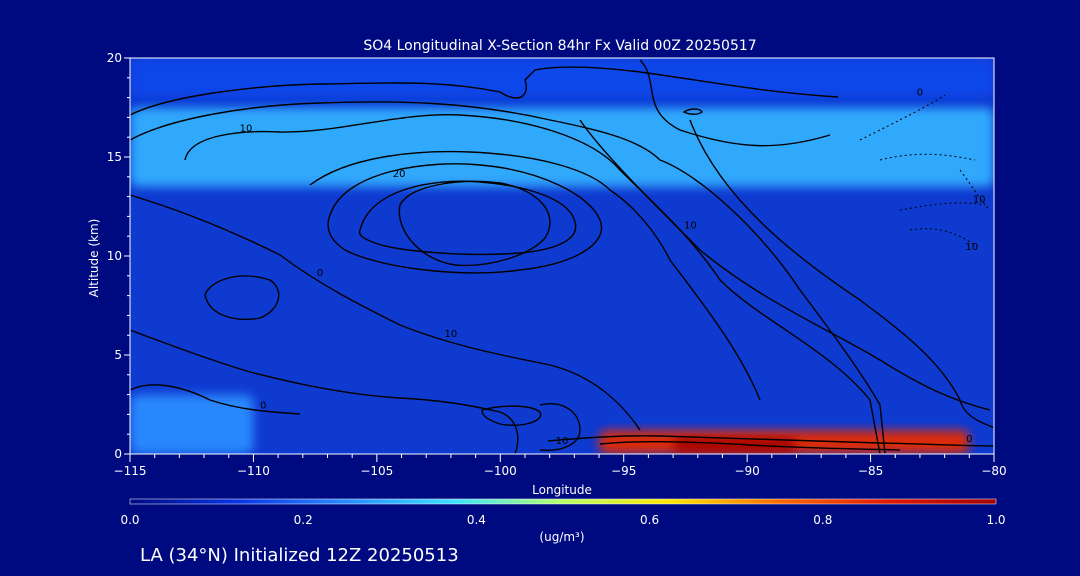 Image resolution: width=1080 pixels, height=576 pixels. I want to click on contour-label: 20, so click(399, 174).